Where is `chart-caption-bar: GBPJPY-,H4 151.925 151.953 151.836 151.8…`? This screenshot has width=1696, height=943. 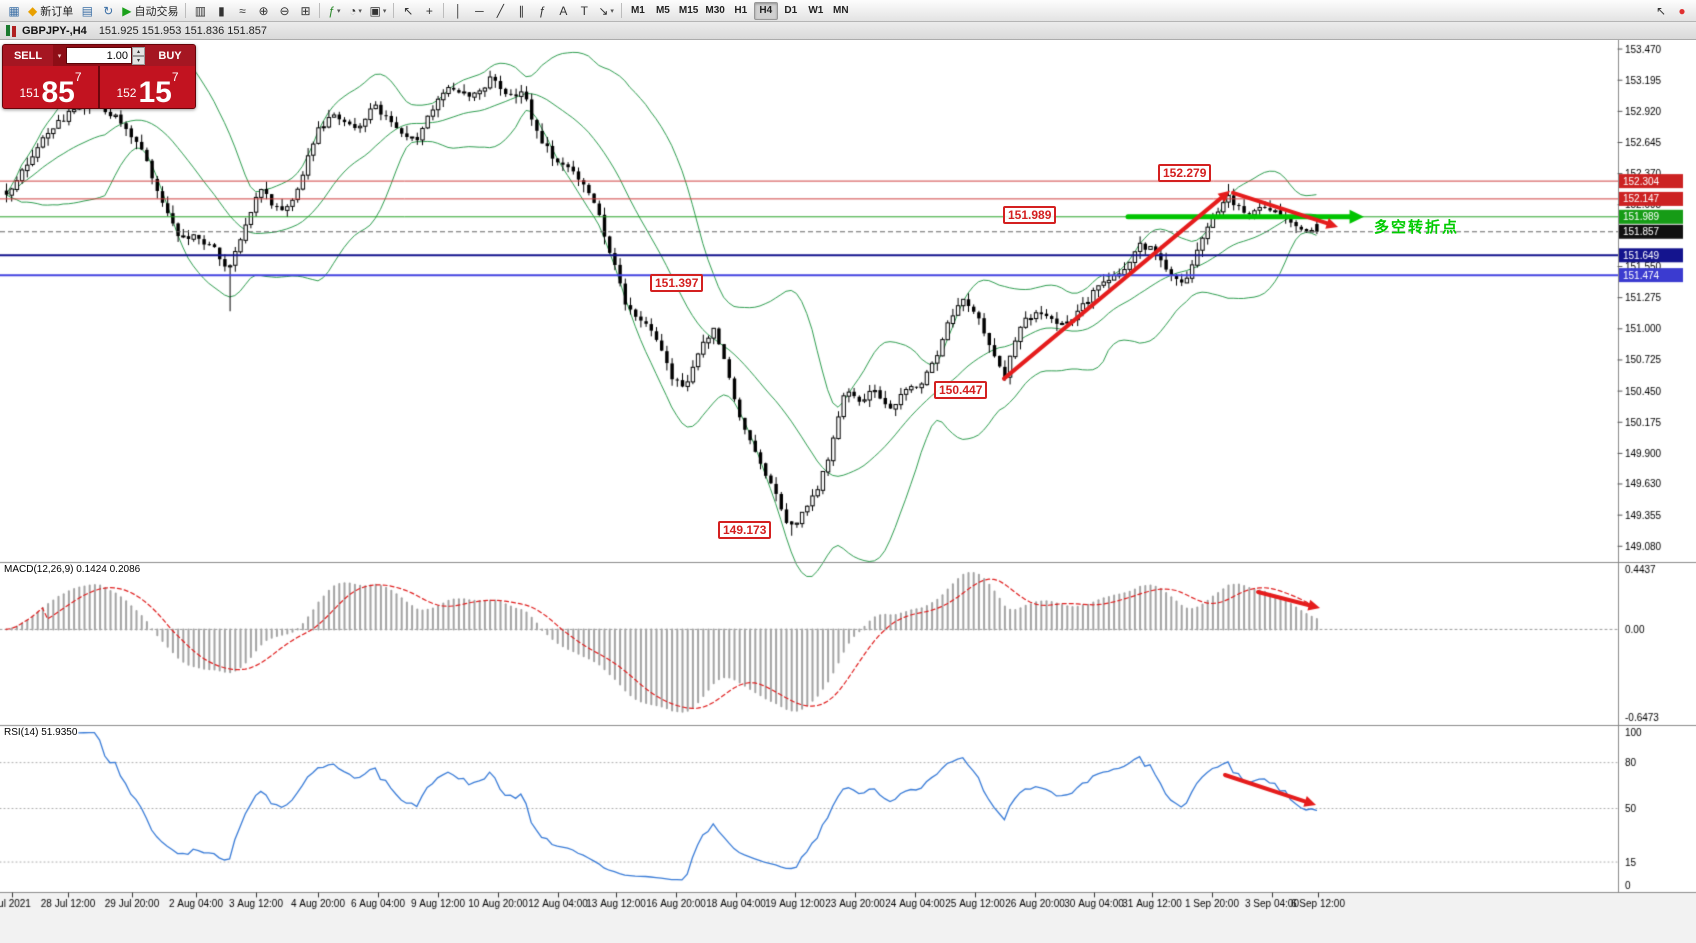 chart-caption-bar: GBPJPY-,H4 151.925 151.953 151.836 151.8… is located at coordinates (848, 31).